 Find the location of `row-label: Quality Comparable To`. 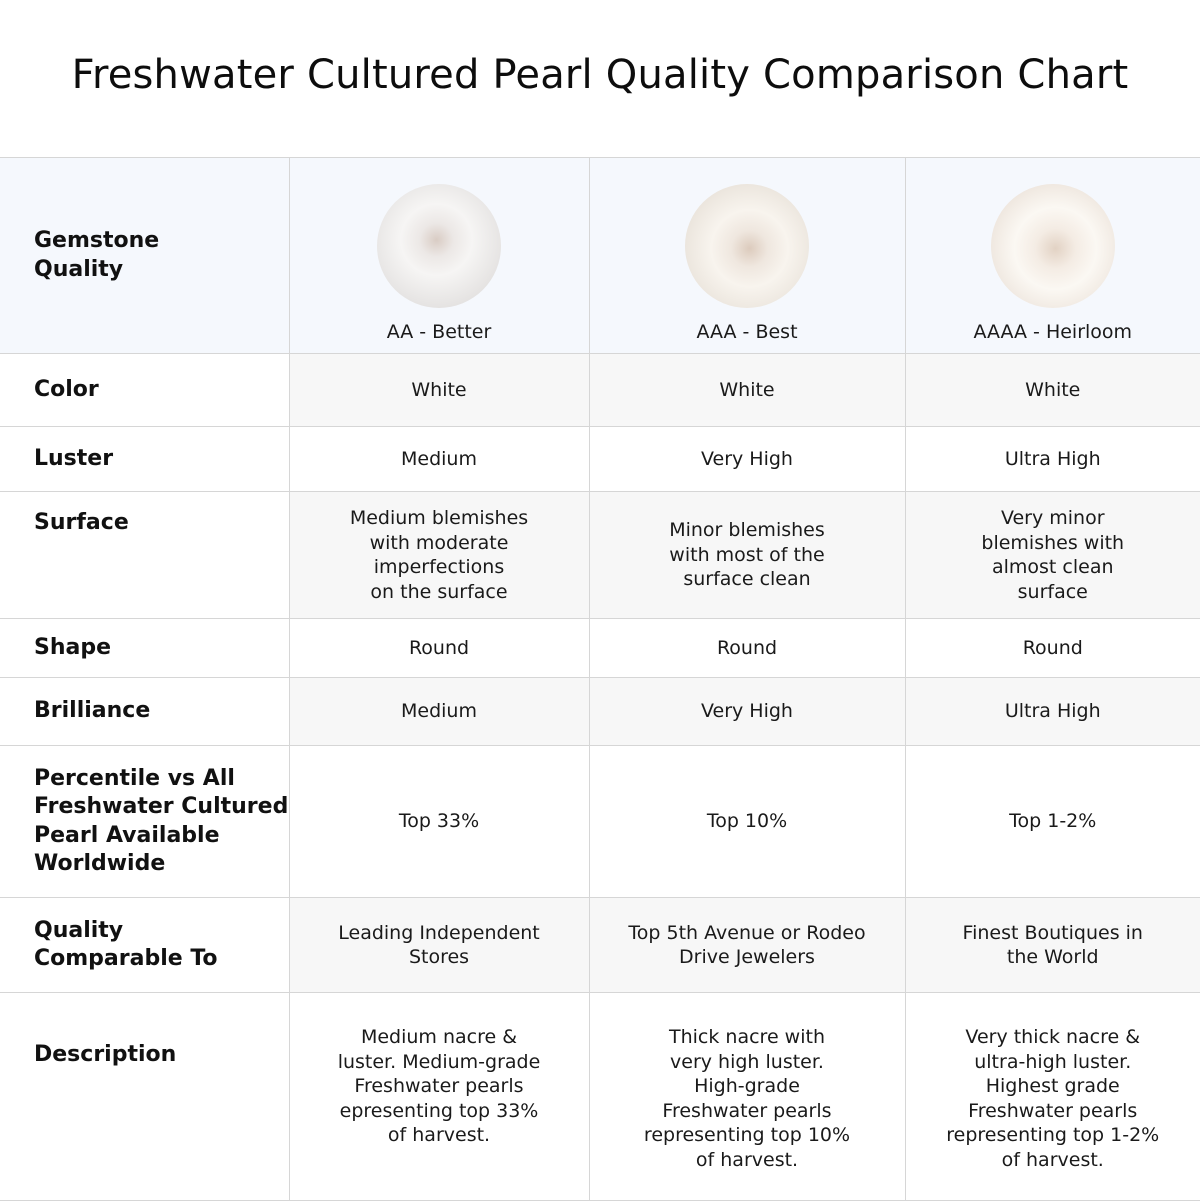

row-label: Quality Comparable To is located at coordinates (144, 945).